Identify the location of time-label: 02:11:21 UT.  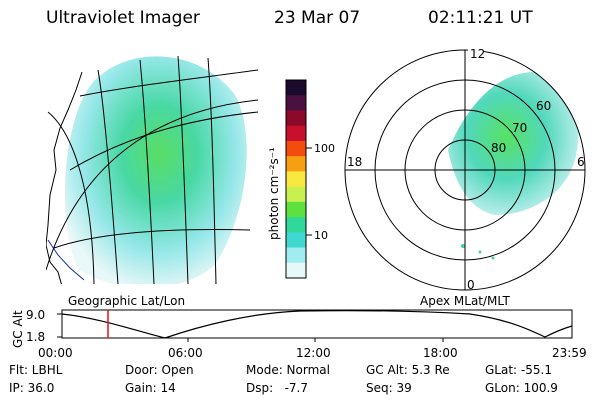
(480, 18).